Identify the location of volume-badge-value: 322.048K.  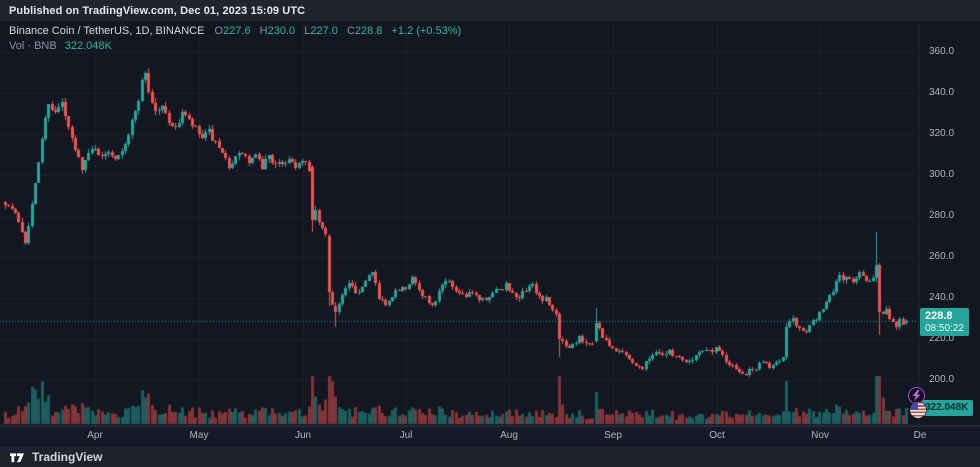
(947, 407).